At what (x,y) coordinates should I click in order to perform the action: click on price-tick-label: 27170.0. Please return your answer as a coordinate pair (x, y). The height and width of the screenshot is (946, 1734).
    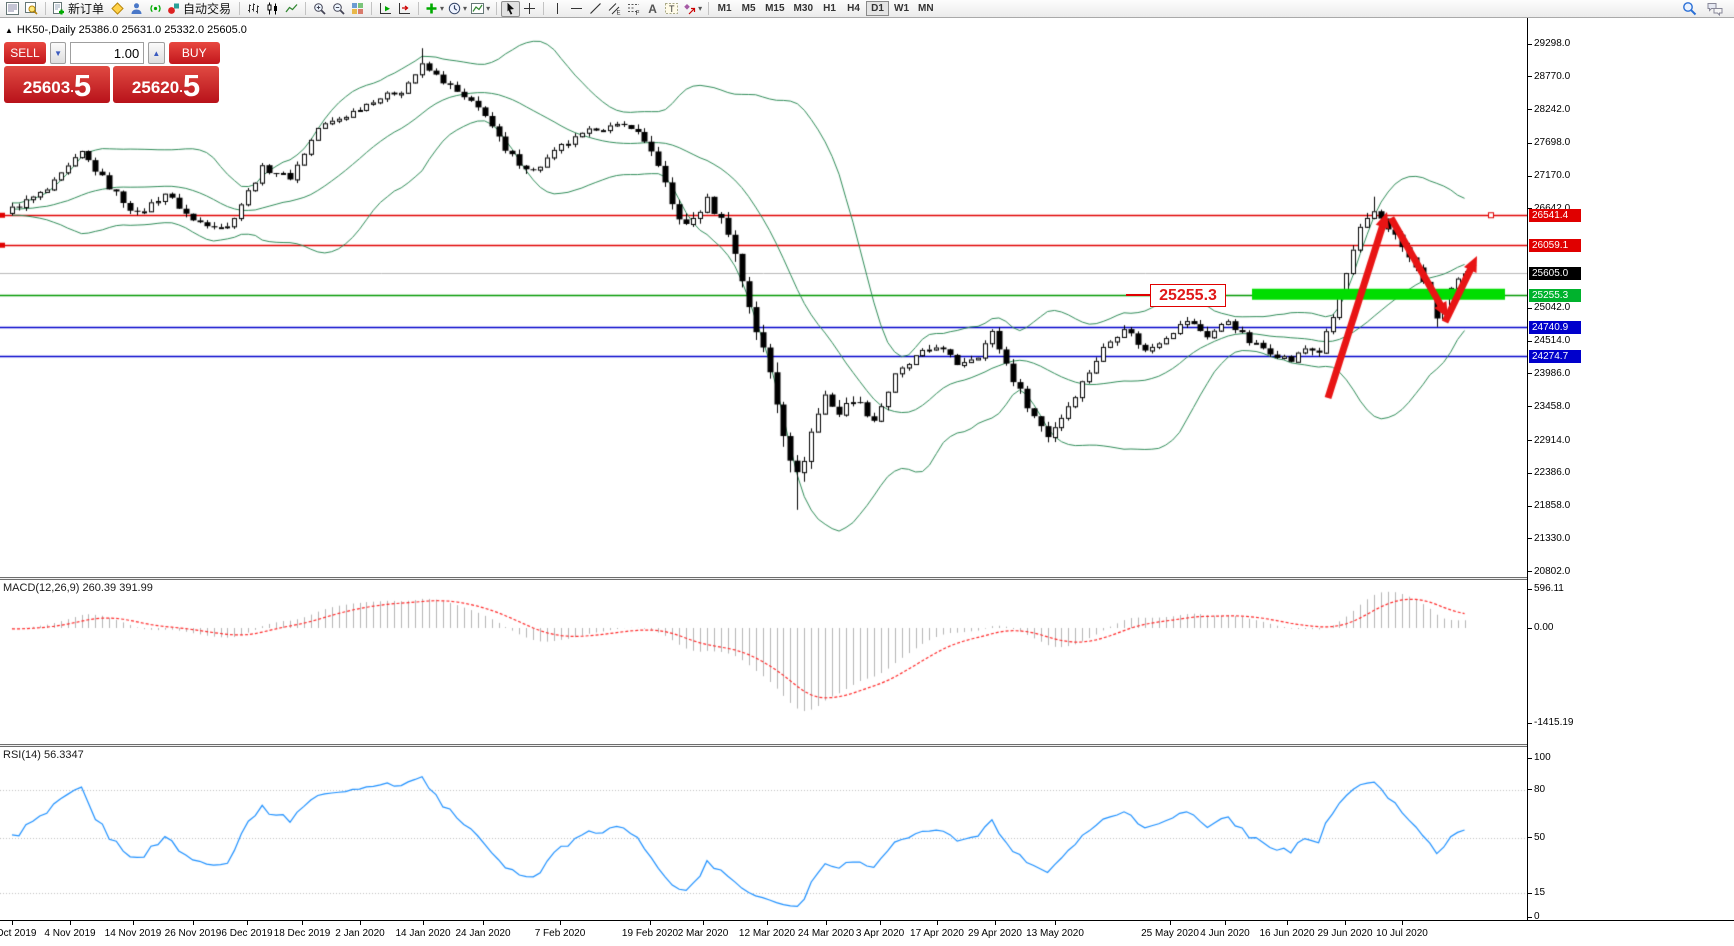
    Looking at the image, I should click on (1552, 176).